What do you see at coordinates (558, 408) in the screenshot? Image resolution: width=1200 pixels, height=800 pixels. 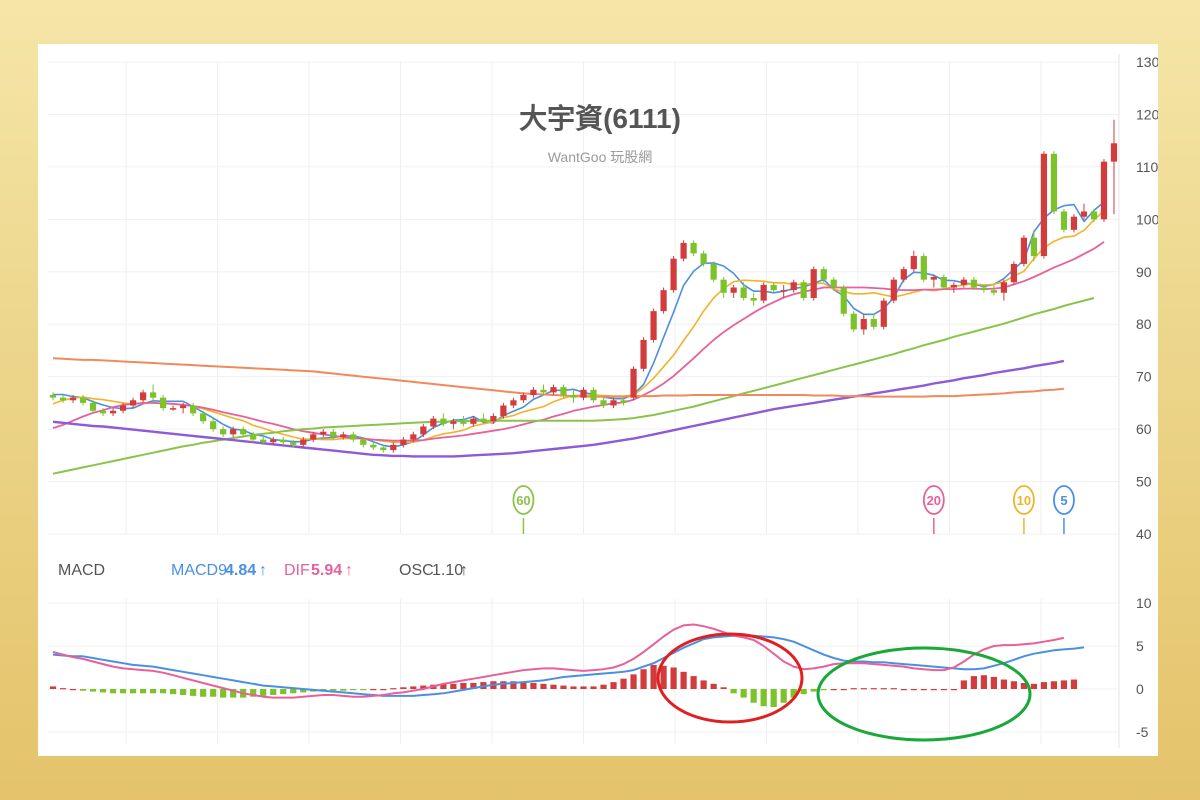 I see `ma120-line` at bounding box center [558, 408].